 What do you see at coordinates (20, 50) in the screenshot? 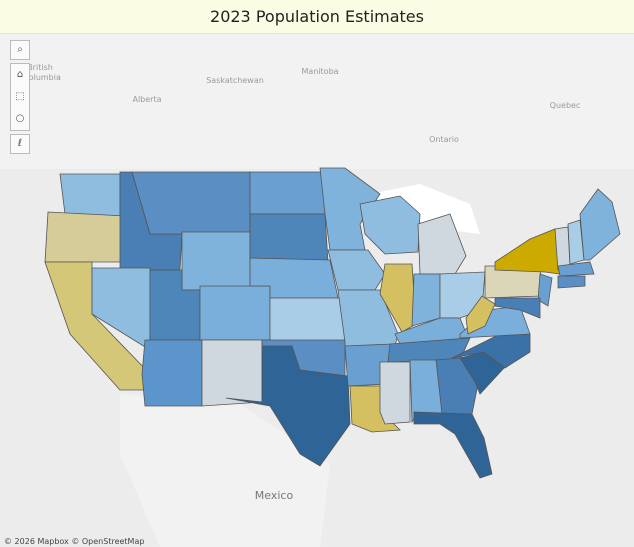
I see `search-button: ⌕` at bounding box center [20, 50].